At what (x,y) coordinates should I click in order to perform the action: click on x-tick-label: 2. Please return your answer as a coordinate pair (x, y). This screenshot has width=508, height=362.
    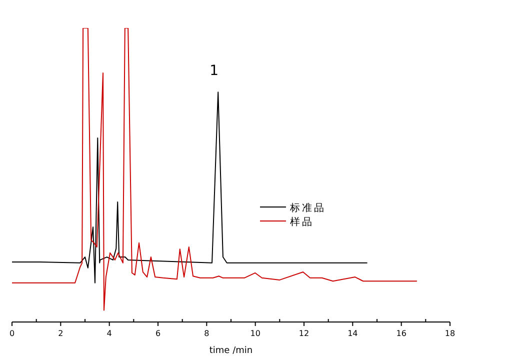
    Looking at the image, I should click on (61, 333).